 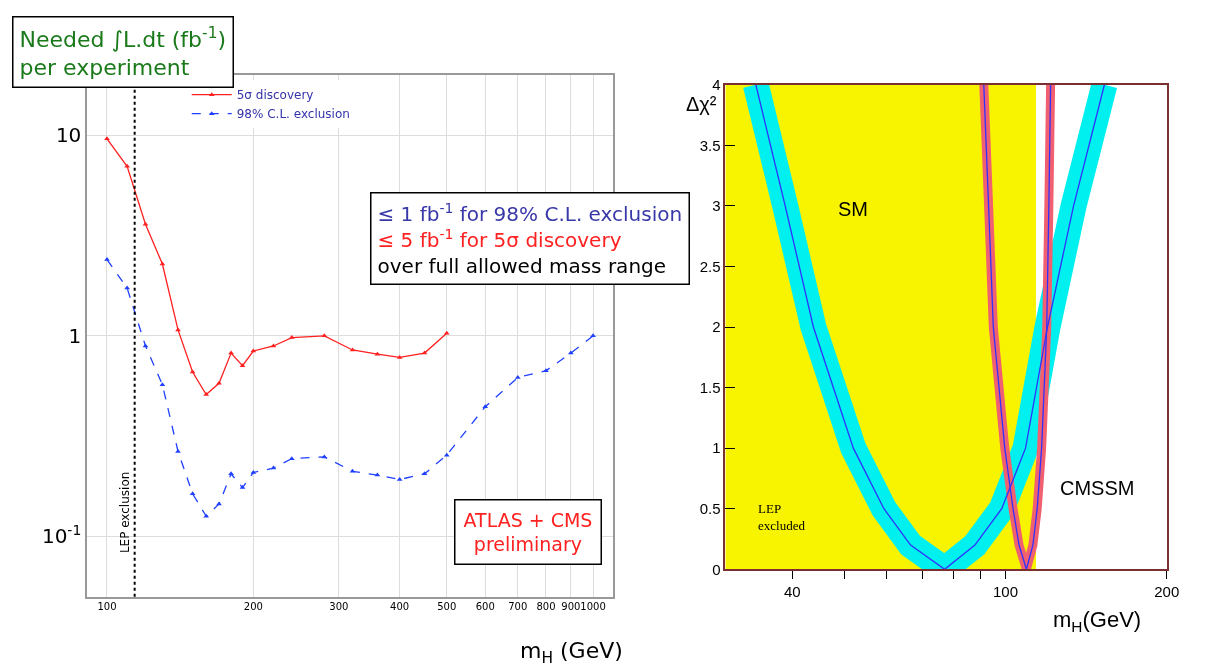 What do you see at coordinates (339, 607) in the screenshot?
I see `x-tick-label: 300` at bounding box center [339, 607].